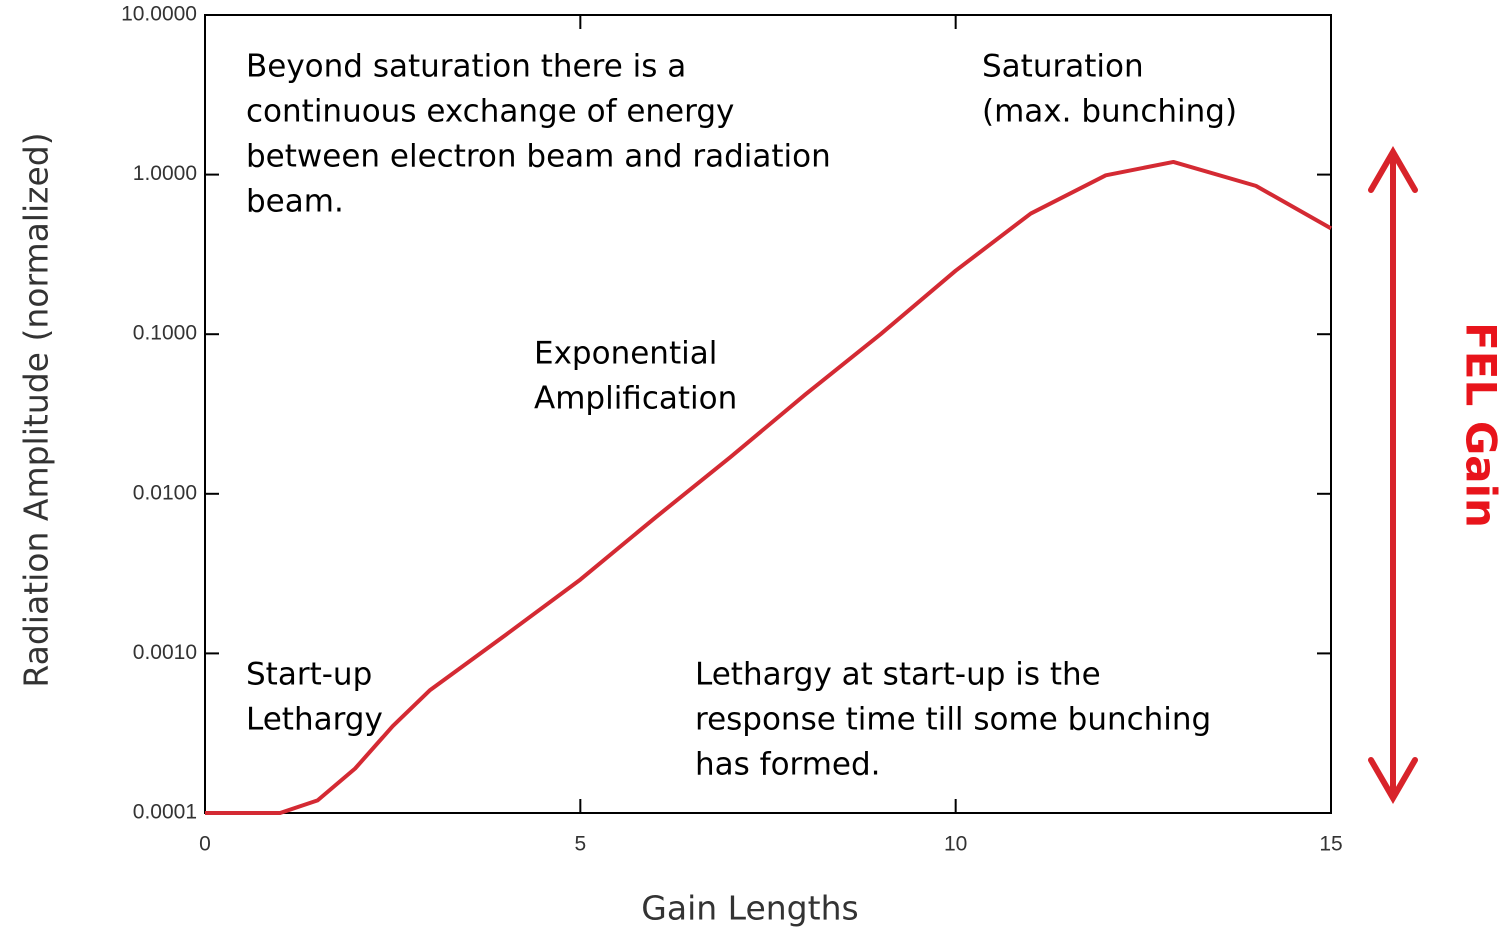 The width and height of the screenshot is (1512, 934). What do you see at coordinates (159, 14) in the screenshot?
I see `y-tick-label: 10.0000` at bounding box center [159, 14].